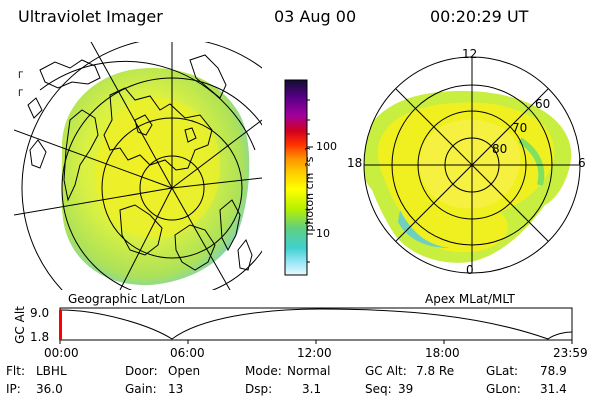 The width and height of the screenshot is (600, 400). What do you see at coordinates (435, 371) in the screenshot?
I see `gc-alt-value: 7.8 Re` at bounding box center [435, 371].